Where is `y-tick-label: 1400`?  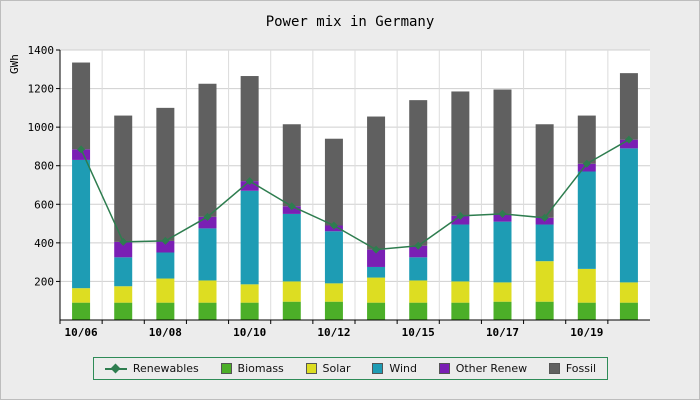 y-tick-label: 1400 is located at coordinates (41, 50).